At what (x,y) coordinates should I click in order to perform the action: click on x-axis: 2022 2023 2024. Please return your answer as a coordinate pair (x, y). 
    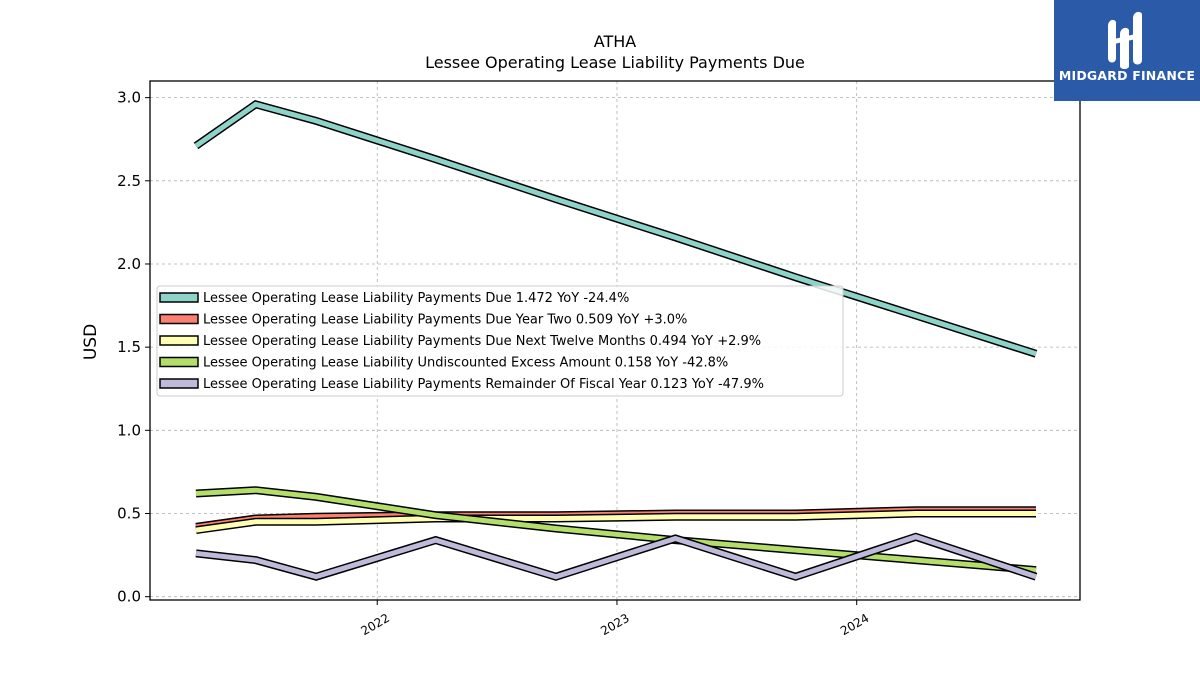
    Looking at the image, I should click on (615, 619).